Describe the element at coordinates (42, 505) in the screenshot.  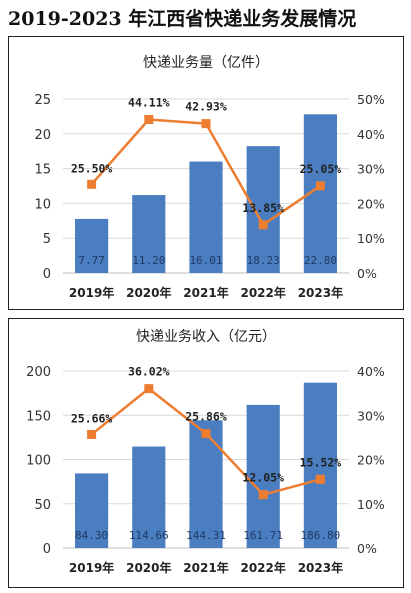
I see `y-tick-label: 50` at that location.